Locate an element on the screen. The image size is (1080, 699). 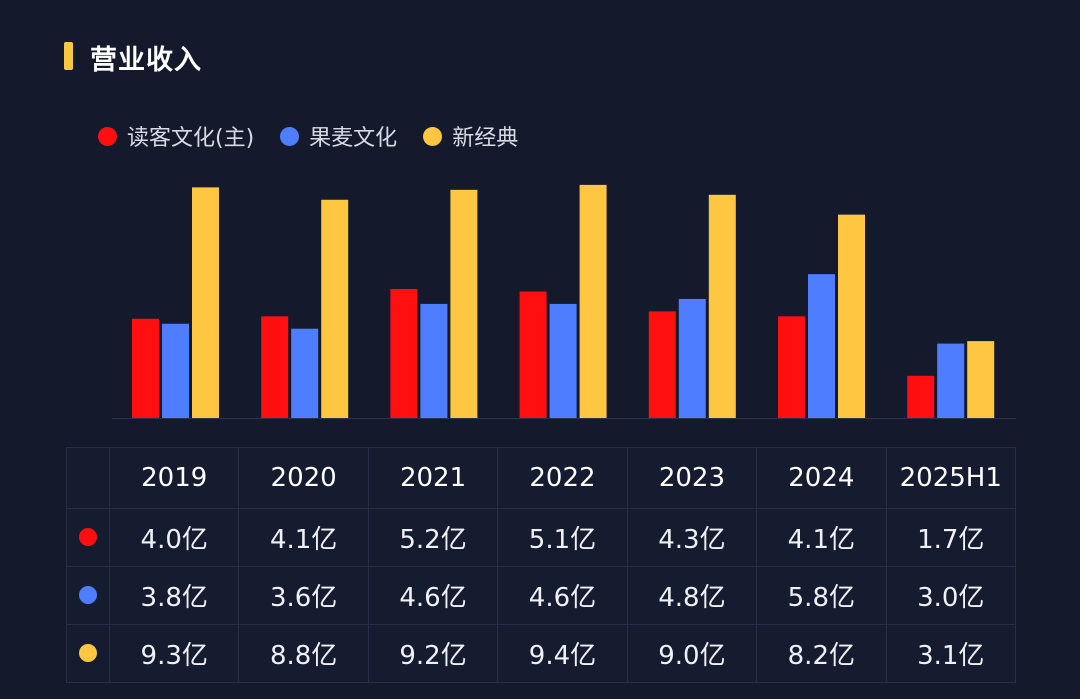
table-row: 4.0亿 4.1亿 5.2亿 5.1亿 4.3亿 4.1亿 1.7亿 is located at coordinates (541, 537).